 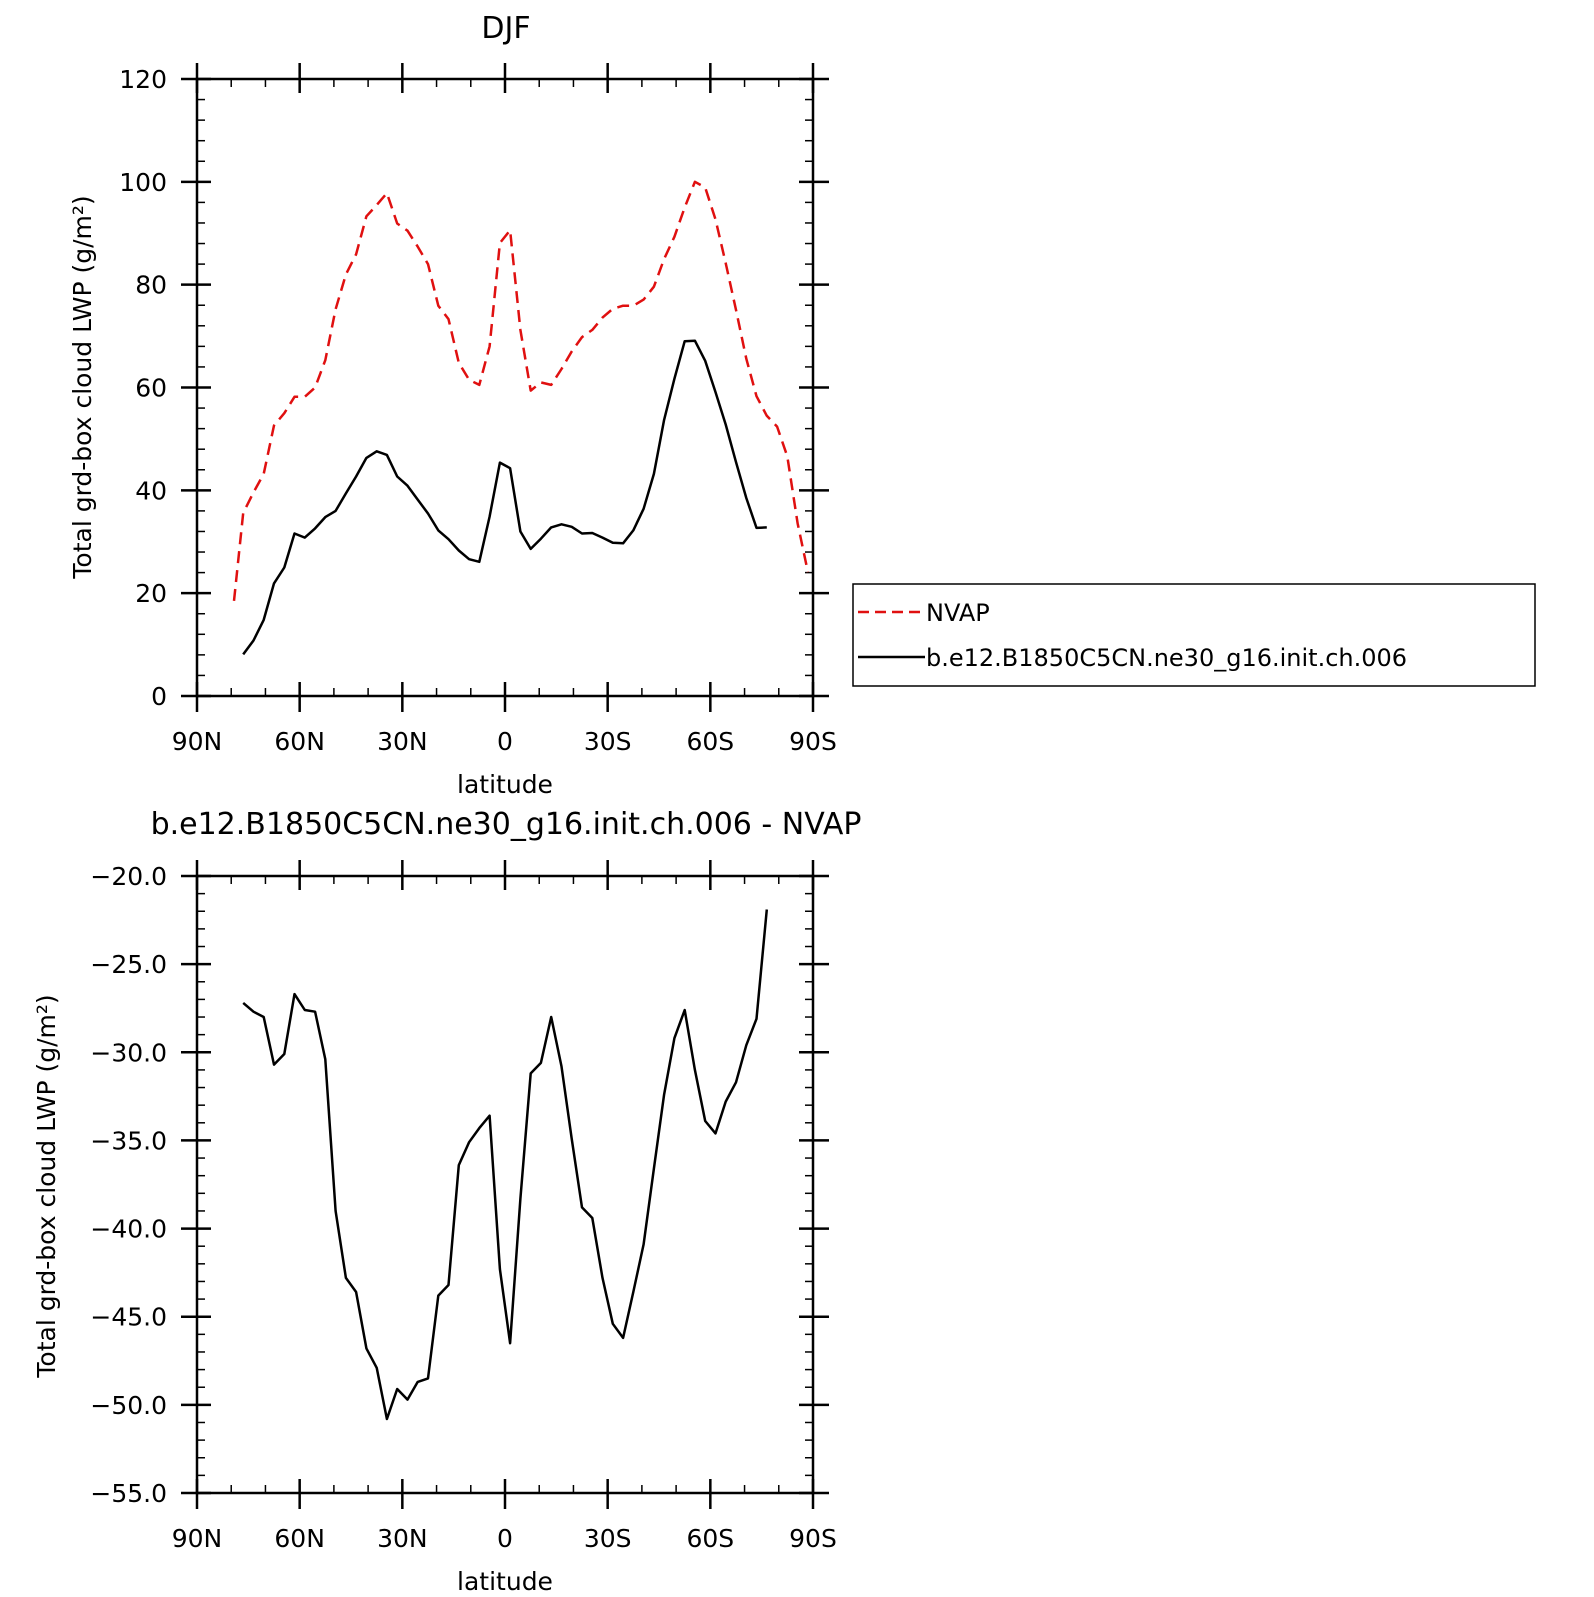 I want to click on legend-label-nvap: NVAP, so click(x=958, y=613).